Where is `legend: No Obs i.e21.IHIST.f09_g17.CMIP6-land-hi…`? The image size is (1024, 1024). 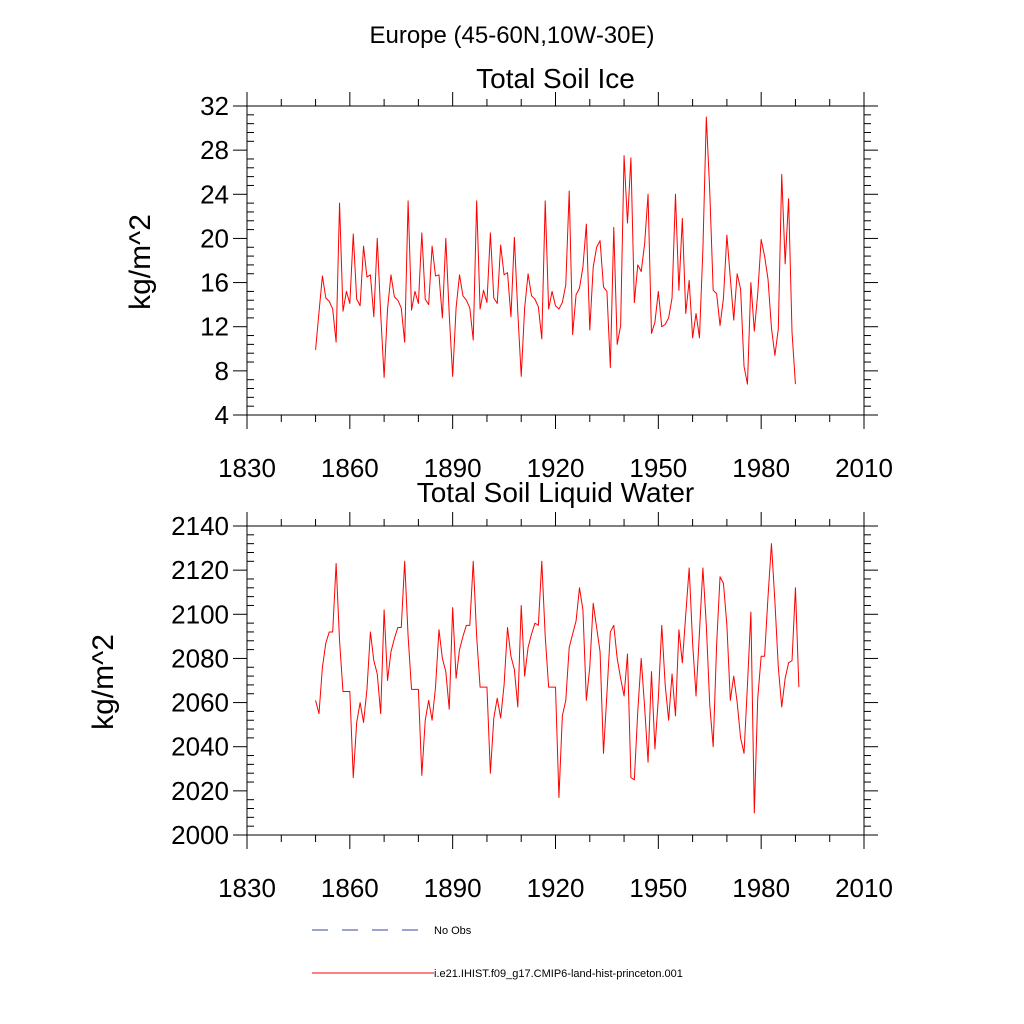 legend: No Obs i.e21.IHIST.f09_g17.CMIP6-land-hi… is located at coordinates (497, 952).